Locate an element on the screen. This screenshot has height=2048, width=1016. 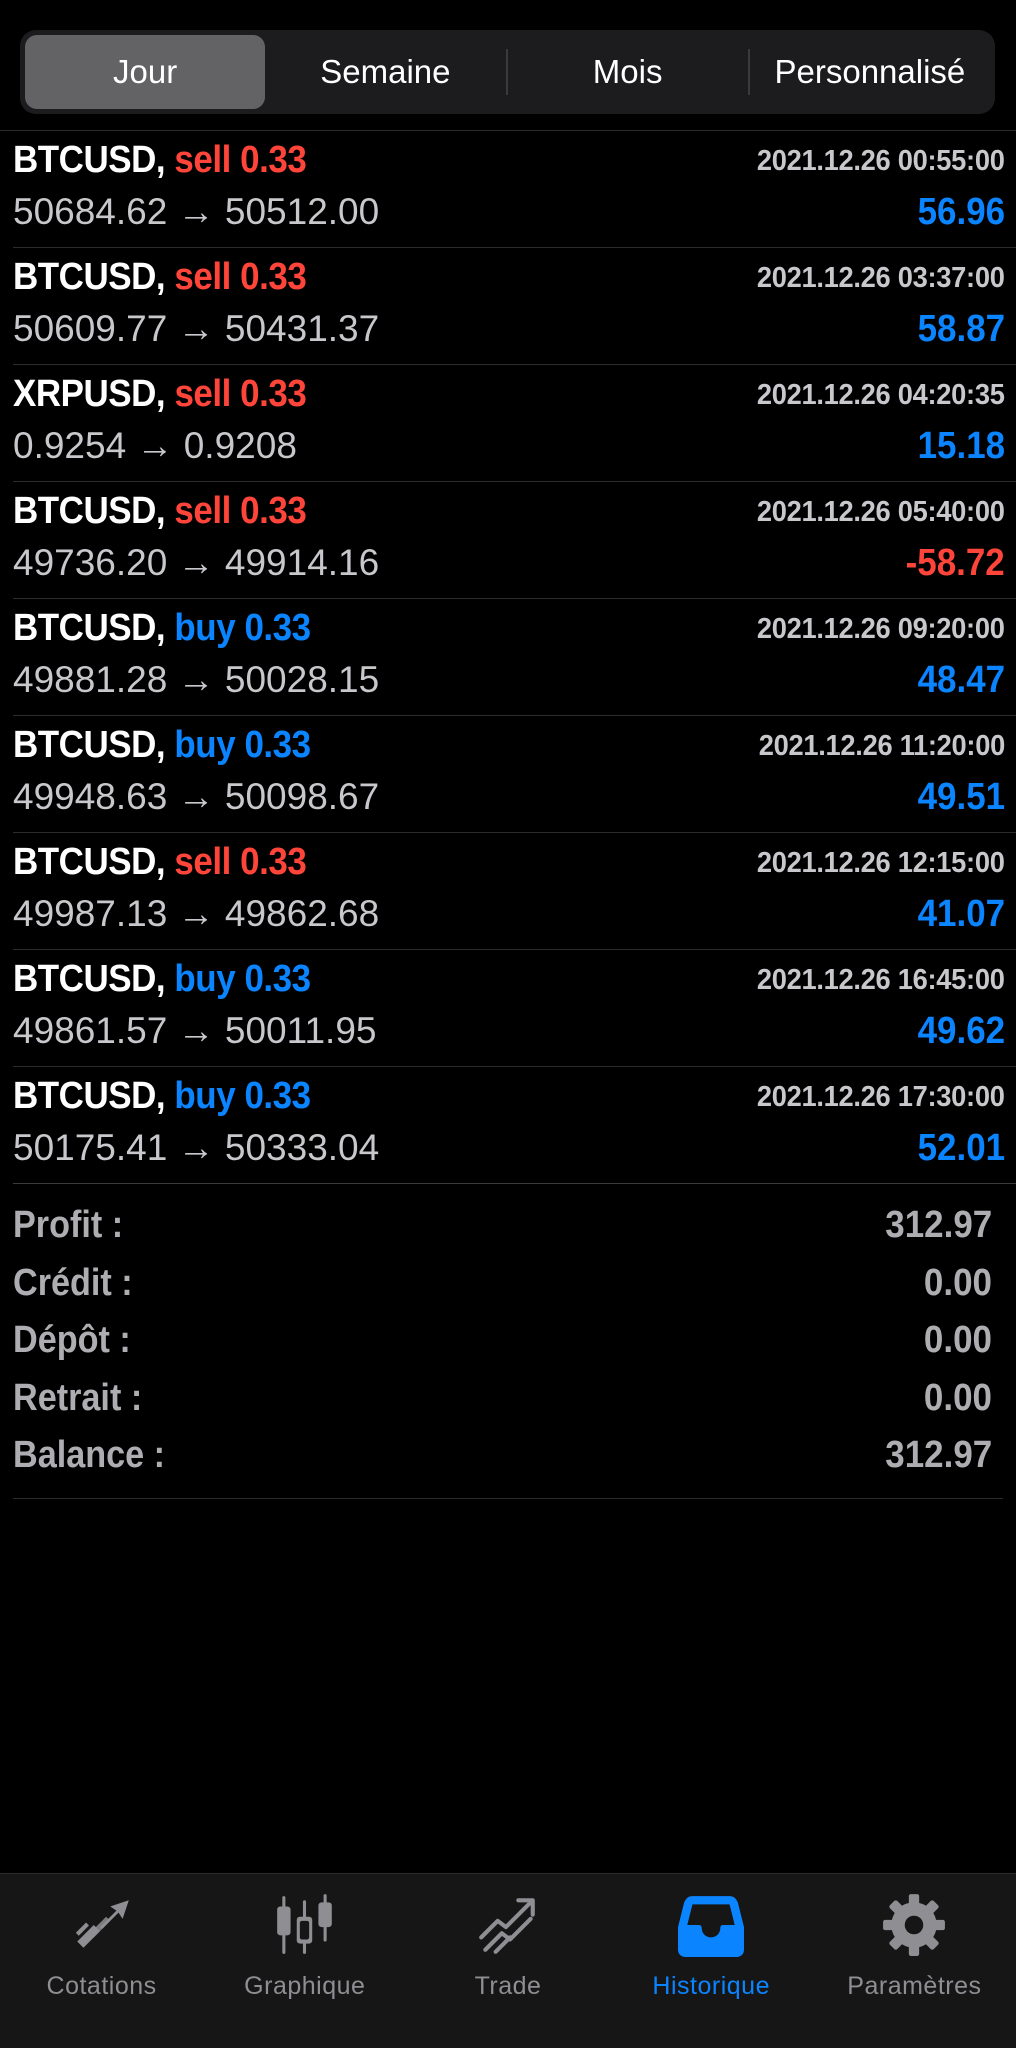
tab-label: Paramètres is located at coordinates (914, 1986).